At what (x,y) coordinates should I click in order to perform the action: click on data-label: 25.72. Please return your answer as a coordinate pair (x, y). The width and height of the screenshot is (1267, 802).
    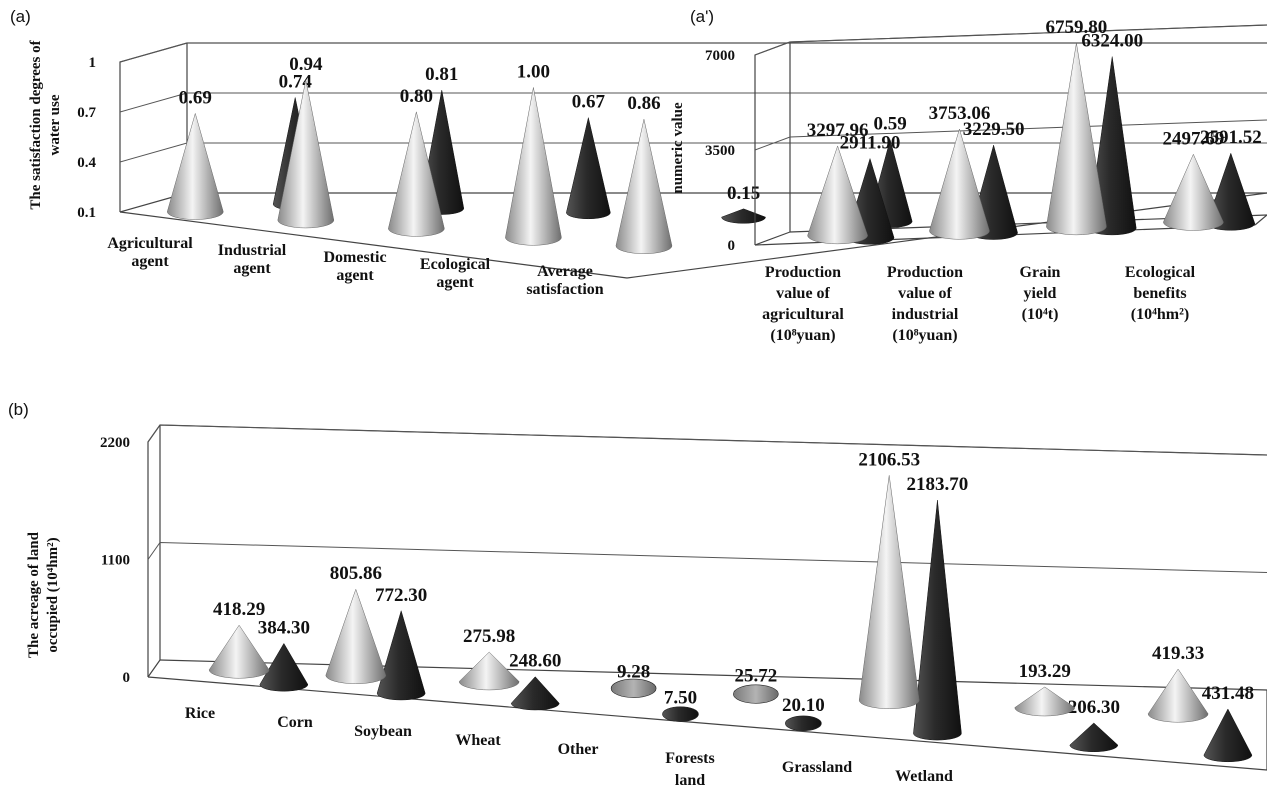
    Looking at the image, I should click on (755, 675).